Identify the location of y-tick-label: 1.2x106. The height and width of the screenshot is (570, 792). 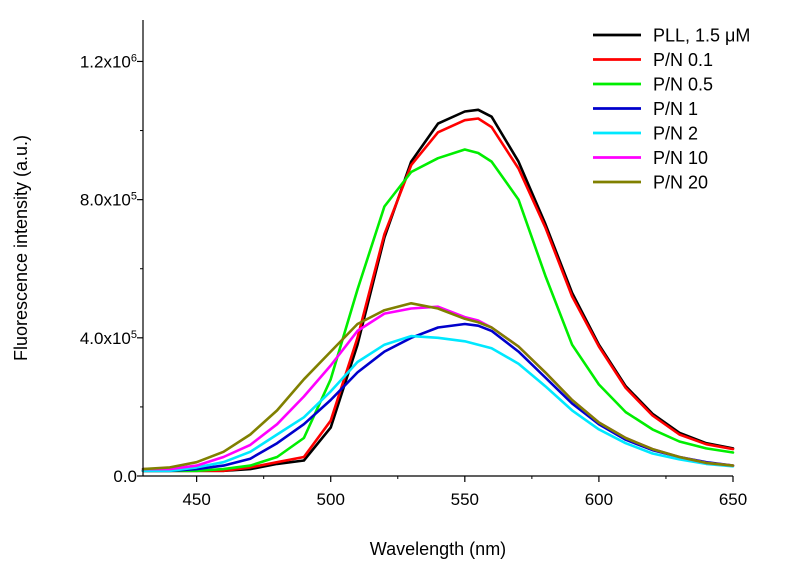
(108, 61).